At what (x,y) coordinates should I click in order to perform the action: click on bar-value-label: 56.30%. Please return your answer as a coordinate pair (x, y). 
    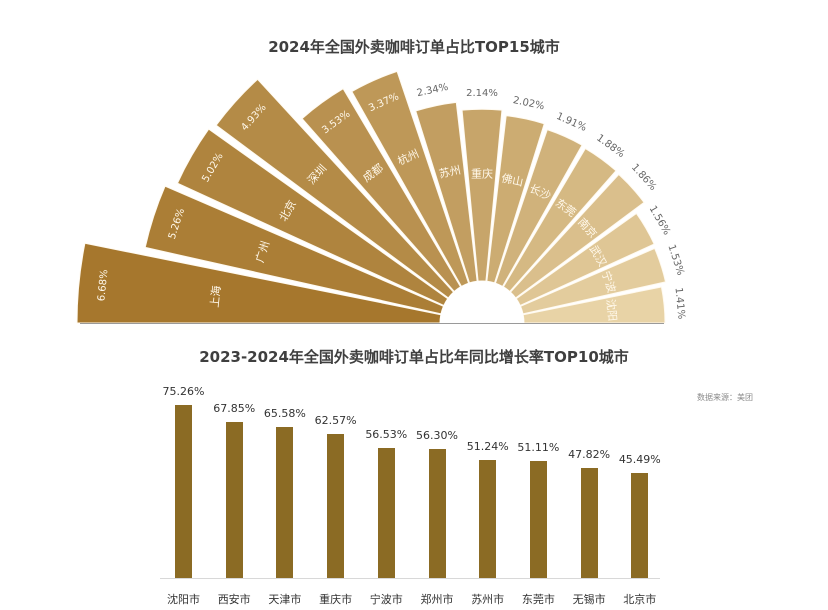
    Looking at the image, I should click on (437, 435).